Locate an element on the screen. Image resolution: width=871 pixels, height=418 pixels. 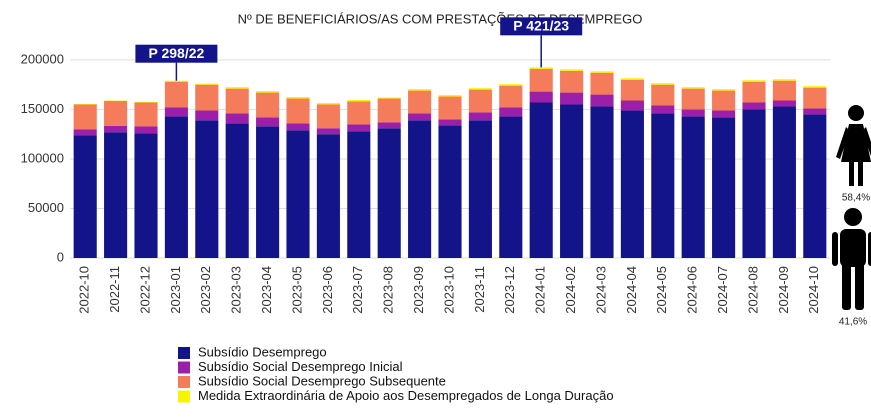
x-tick-label: 2023-08 is located at coordinates (388, 290).